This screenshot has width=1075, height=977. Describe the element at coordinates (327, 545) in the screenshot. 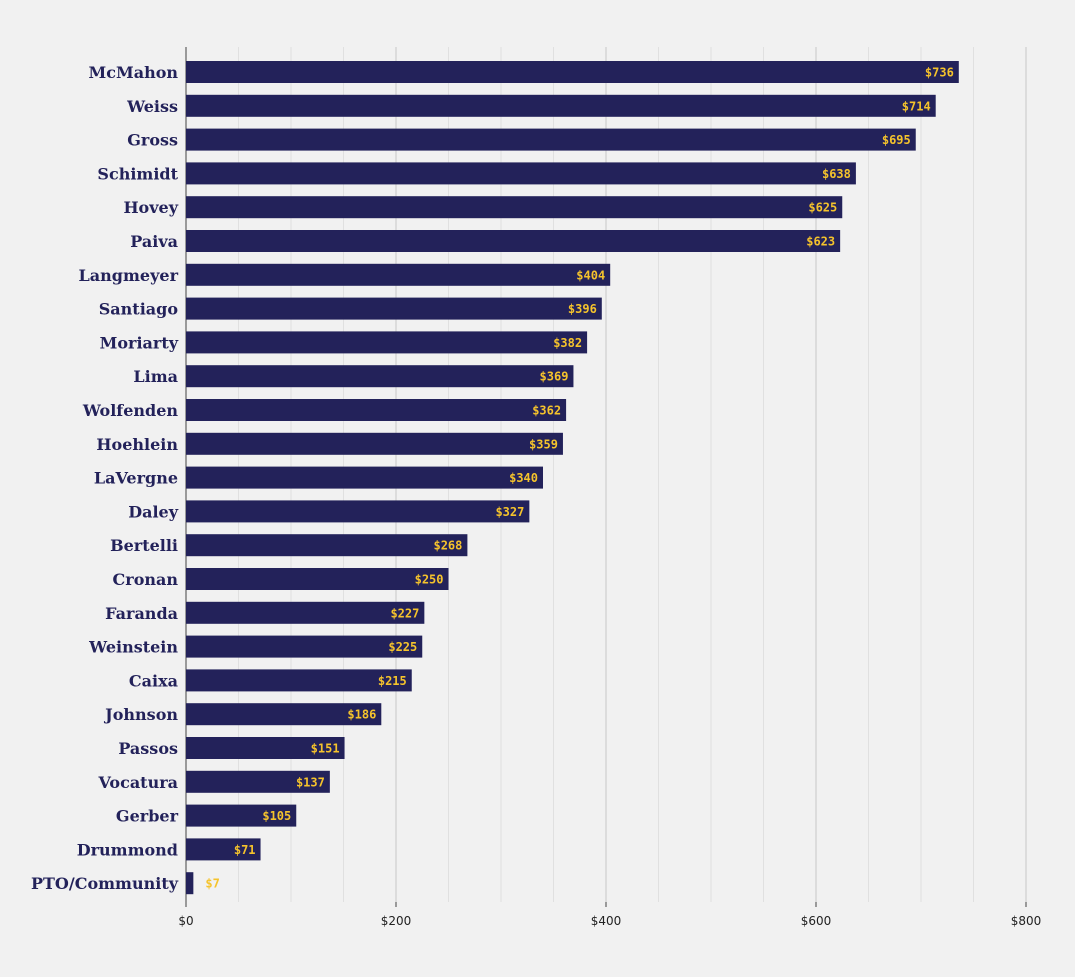

I see `bar-bertelli` at that location.